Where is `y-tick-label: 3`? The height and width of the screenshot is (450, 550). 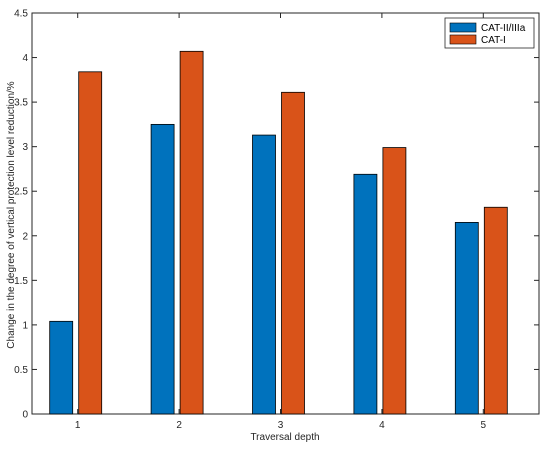
y-tick-label: 3 is located at coordinates (25, 147).